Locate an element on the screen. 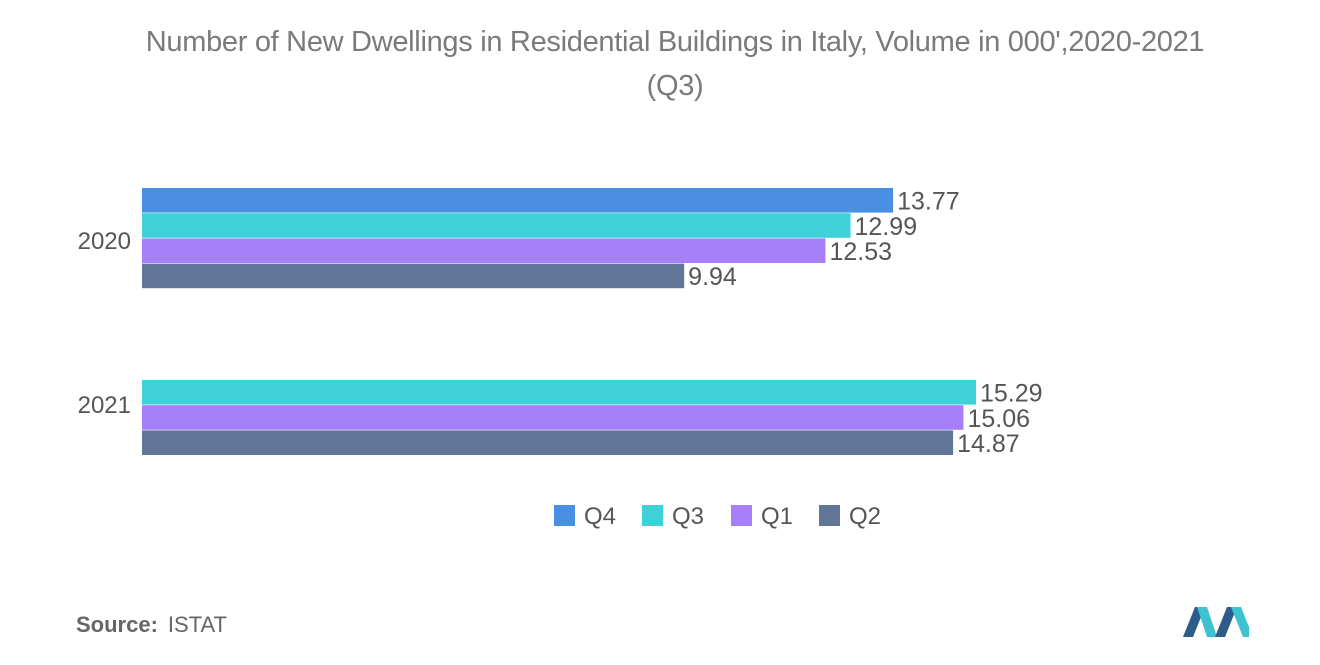 The width and height of the screenshot is (1320, 665). bar-2021-Q3 is located at coordinates (559, 392).